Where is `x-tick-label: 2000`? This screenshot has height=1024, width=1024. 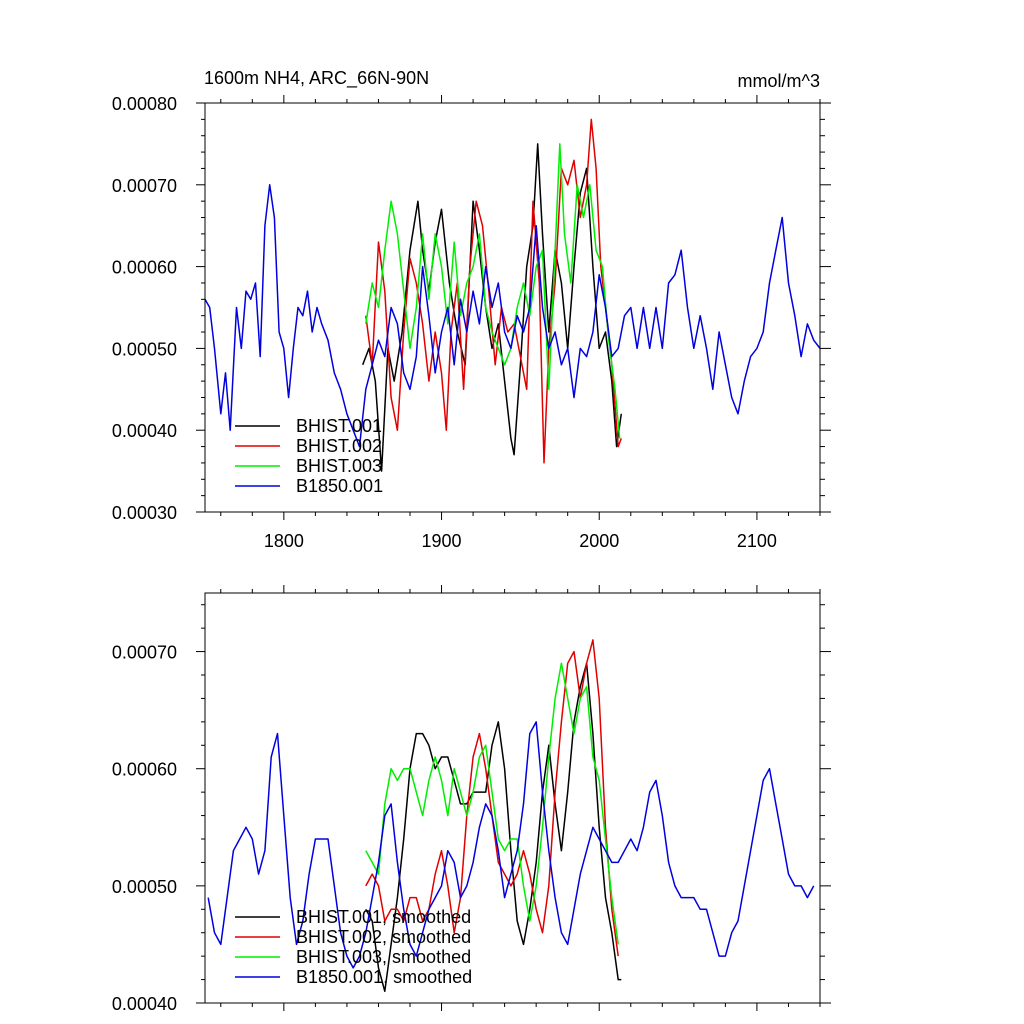
x-tick-label: 2000 is located at coordinates (599, 541).